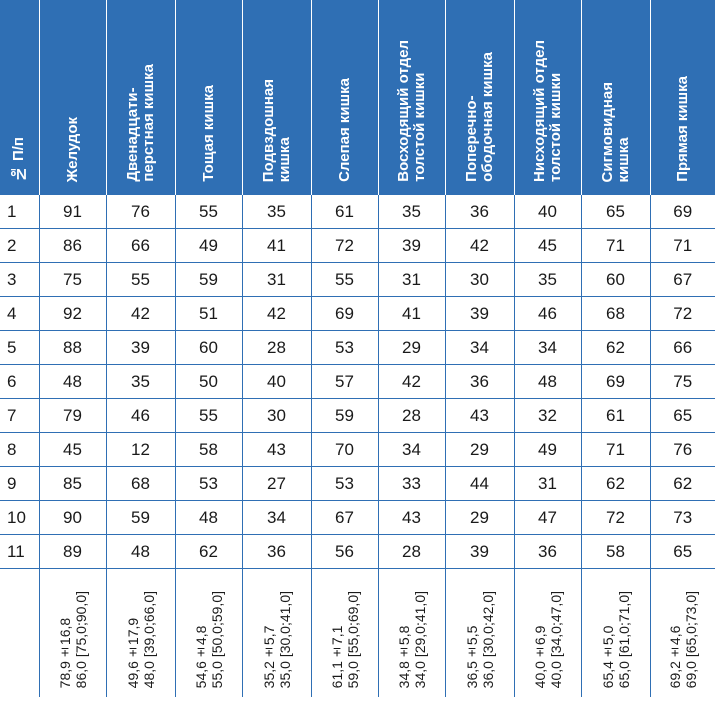  Describe the element at coordinates (20, 245) in the screenshot. I see `row-number-cell: 2` at that location.